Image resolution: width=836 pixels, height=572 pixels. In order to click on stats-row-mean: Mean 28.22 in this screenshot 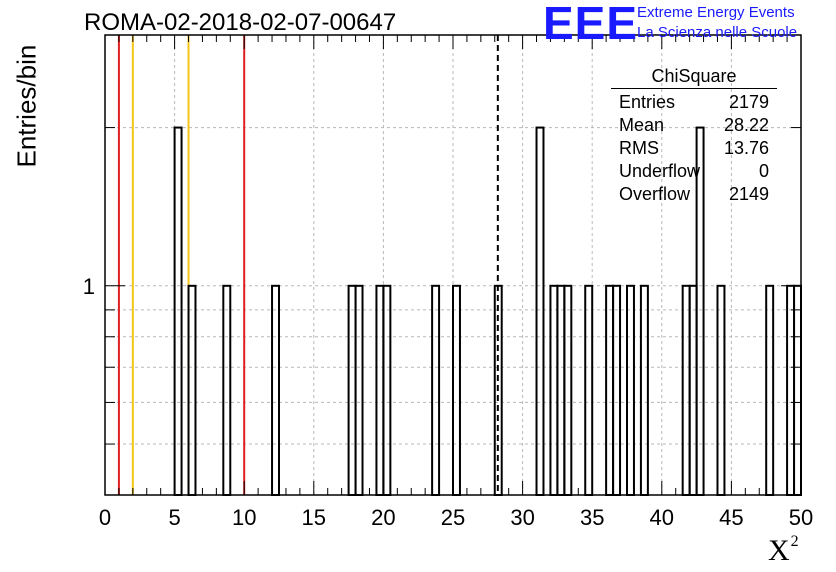, I will do `click(694, 125)`.